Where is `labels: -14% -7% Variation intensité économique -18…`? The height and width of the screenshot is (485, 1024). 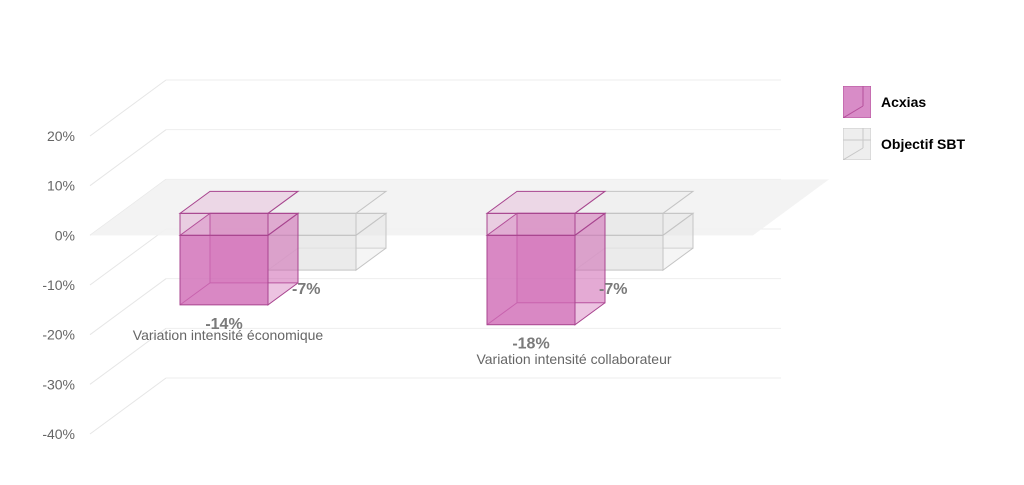
labels: -14% -7% Variation intensité économique -18… is located at coordinates (402, 324).